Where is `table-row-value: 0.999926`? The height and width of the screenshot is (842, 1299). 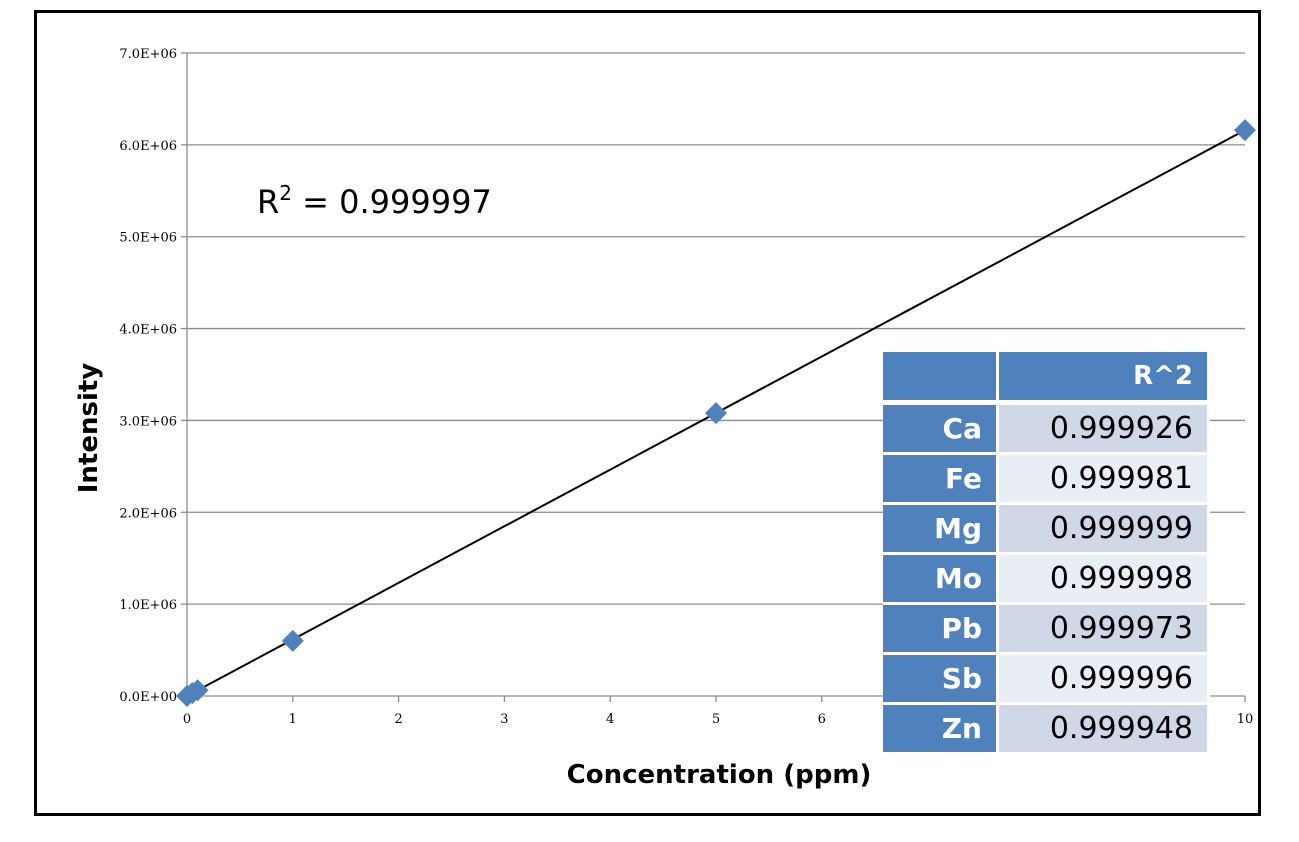 table-row-value: 0.999926 is located at coordinates (1104, 430).